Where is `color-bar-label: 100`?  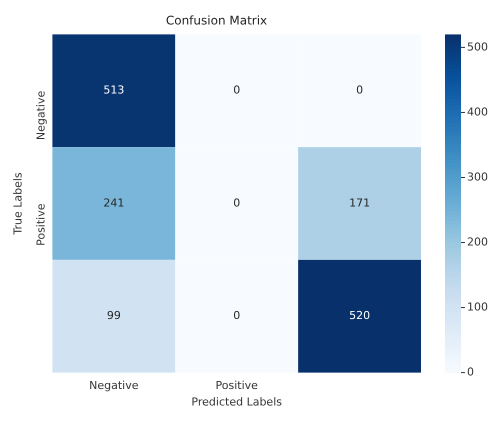 color-bar-label: 100 is located at coordinates (477, 307).